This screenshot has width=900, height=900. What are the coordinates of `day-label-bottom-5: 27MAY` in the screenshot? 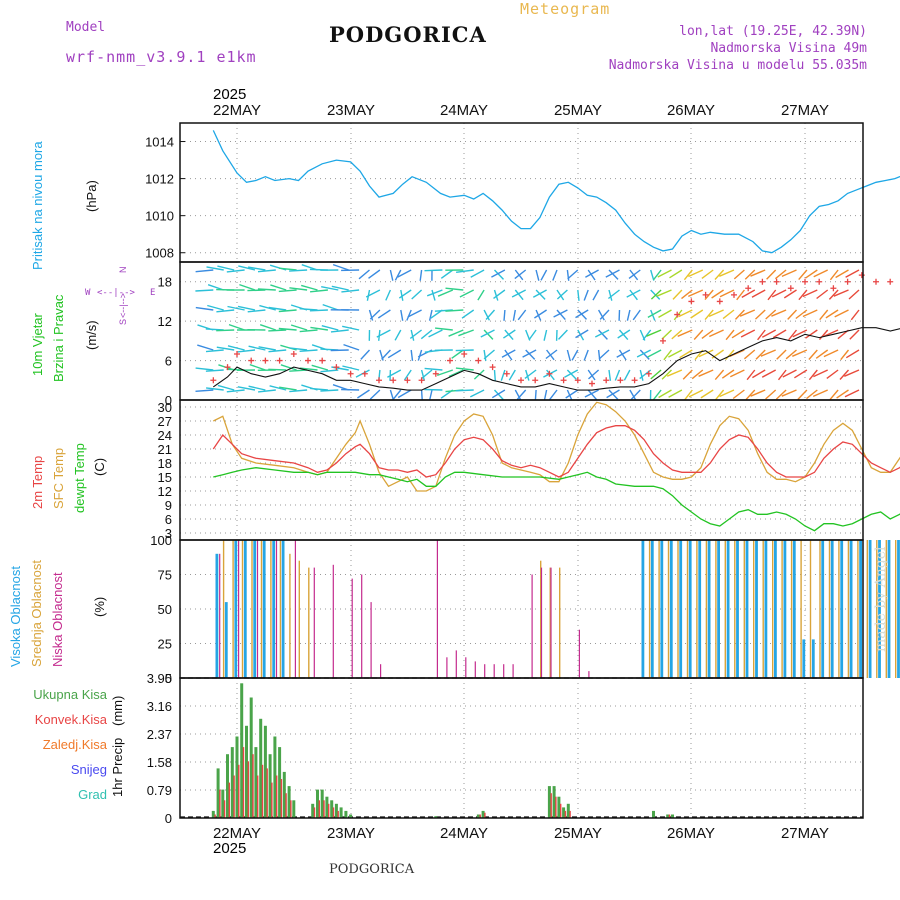 It's located at (805, 833).